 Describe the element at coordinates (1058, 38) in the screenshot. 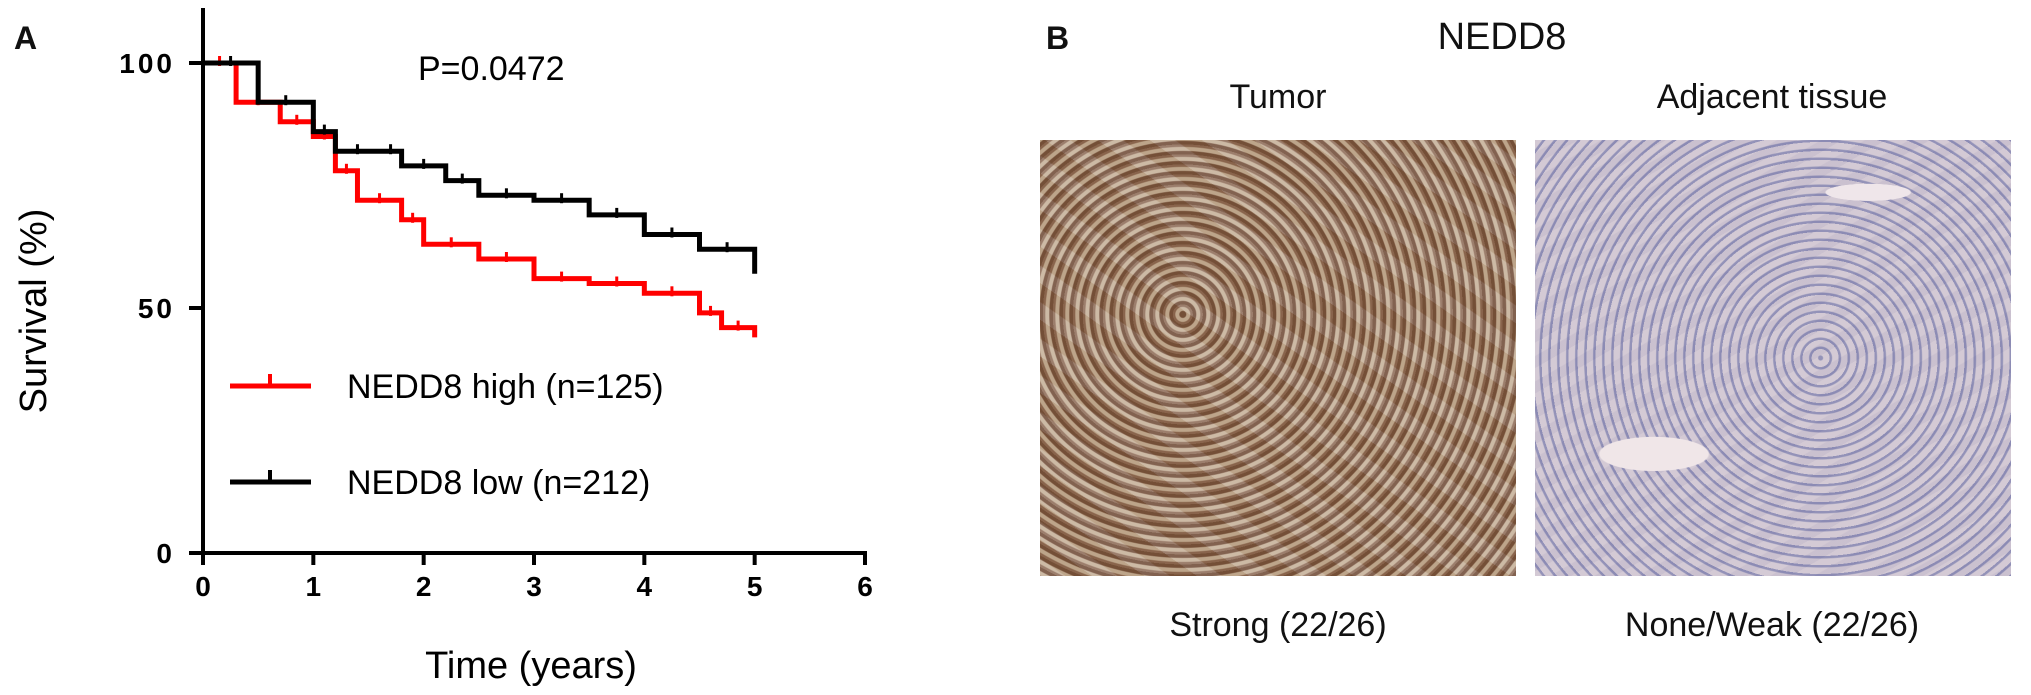

I see `panel-b-label: B` at that location.